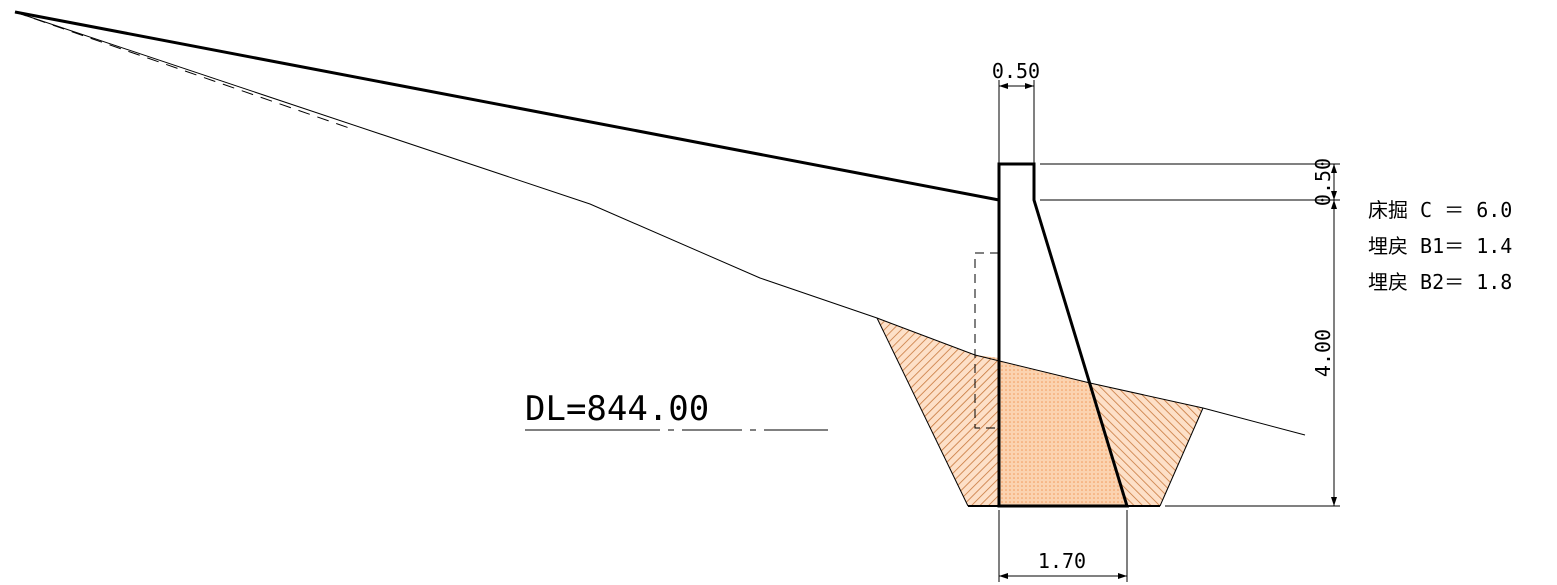  Describe the element at coordinates (1334, 168) in the screenshot. I see `crest-height-arrow-top` at that location.